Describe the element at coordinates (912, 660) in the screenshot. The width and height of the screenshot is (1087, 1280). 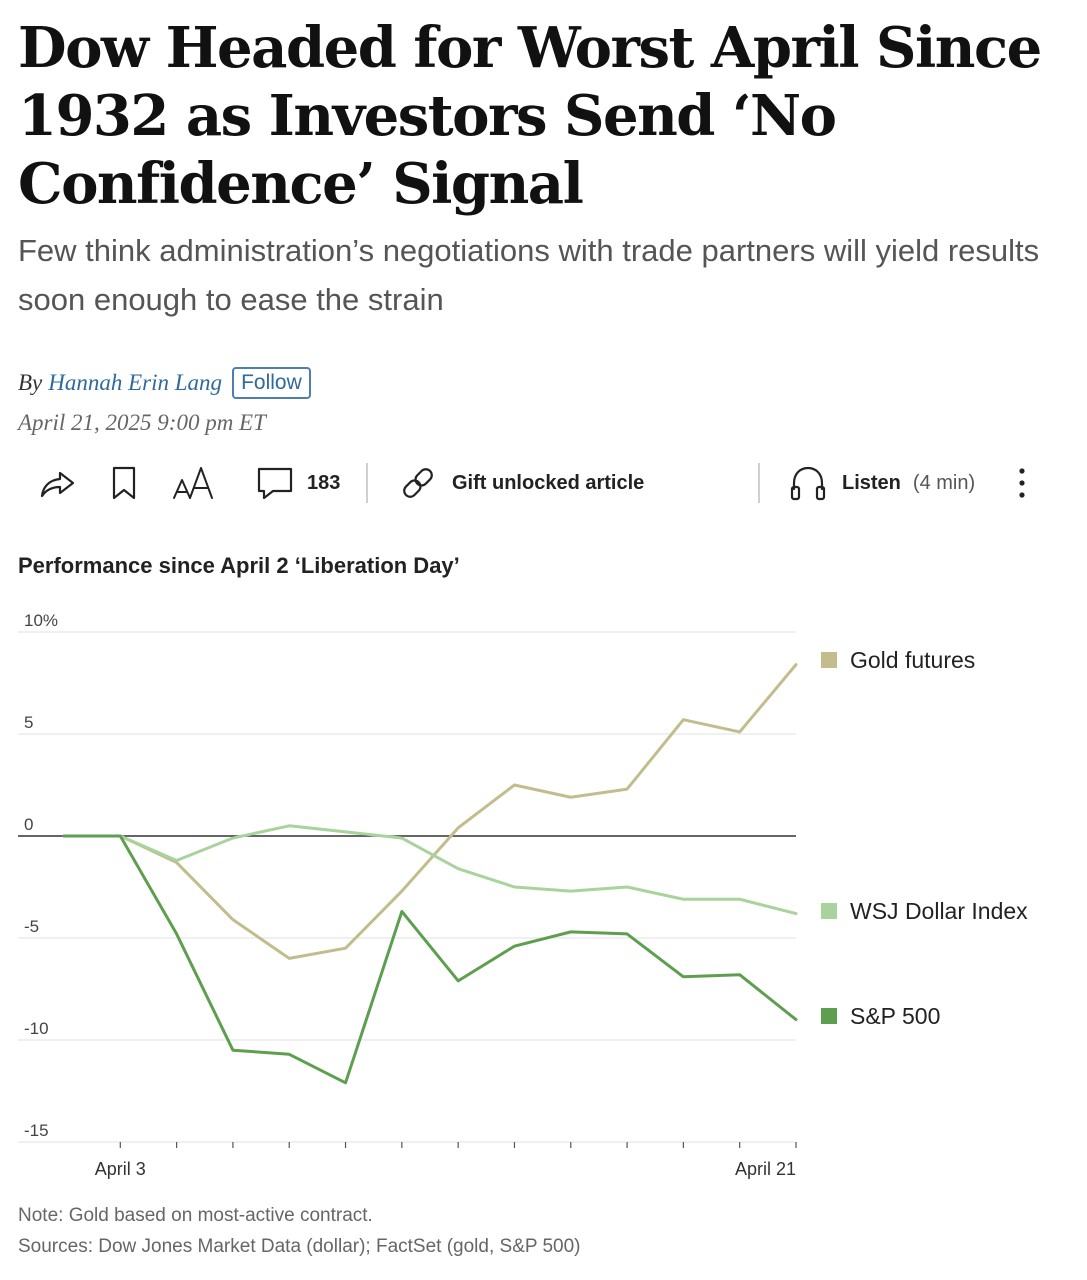
I see `legend-label: Gold futures` at that location.